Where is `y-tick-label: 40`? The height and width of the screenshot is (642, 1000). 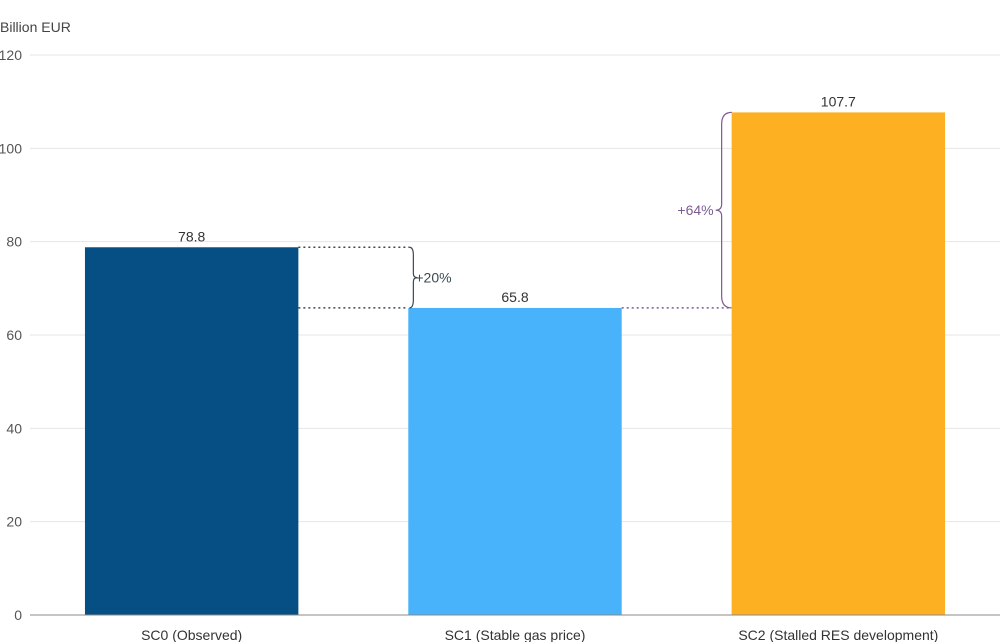
y-tick-label: 40 is located at coordinates (14, 428).